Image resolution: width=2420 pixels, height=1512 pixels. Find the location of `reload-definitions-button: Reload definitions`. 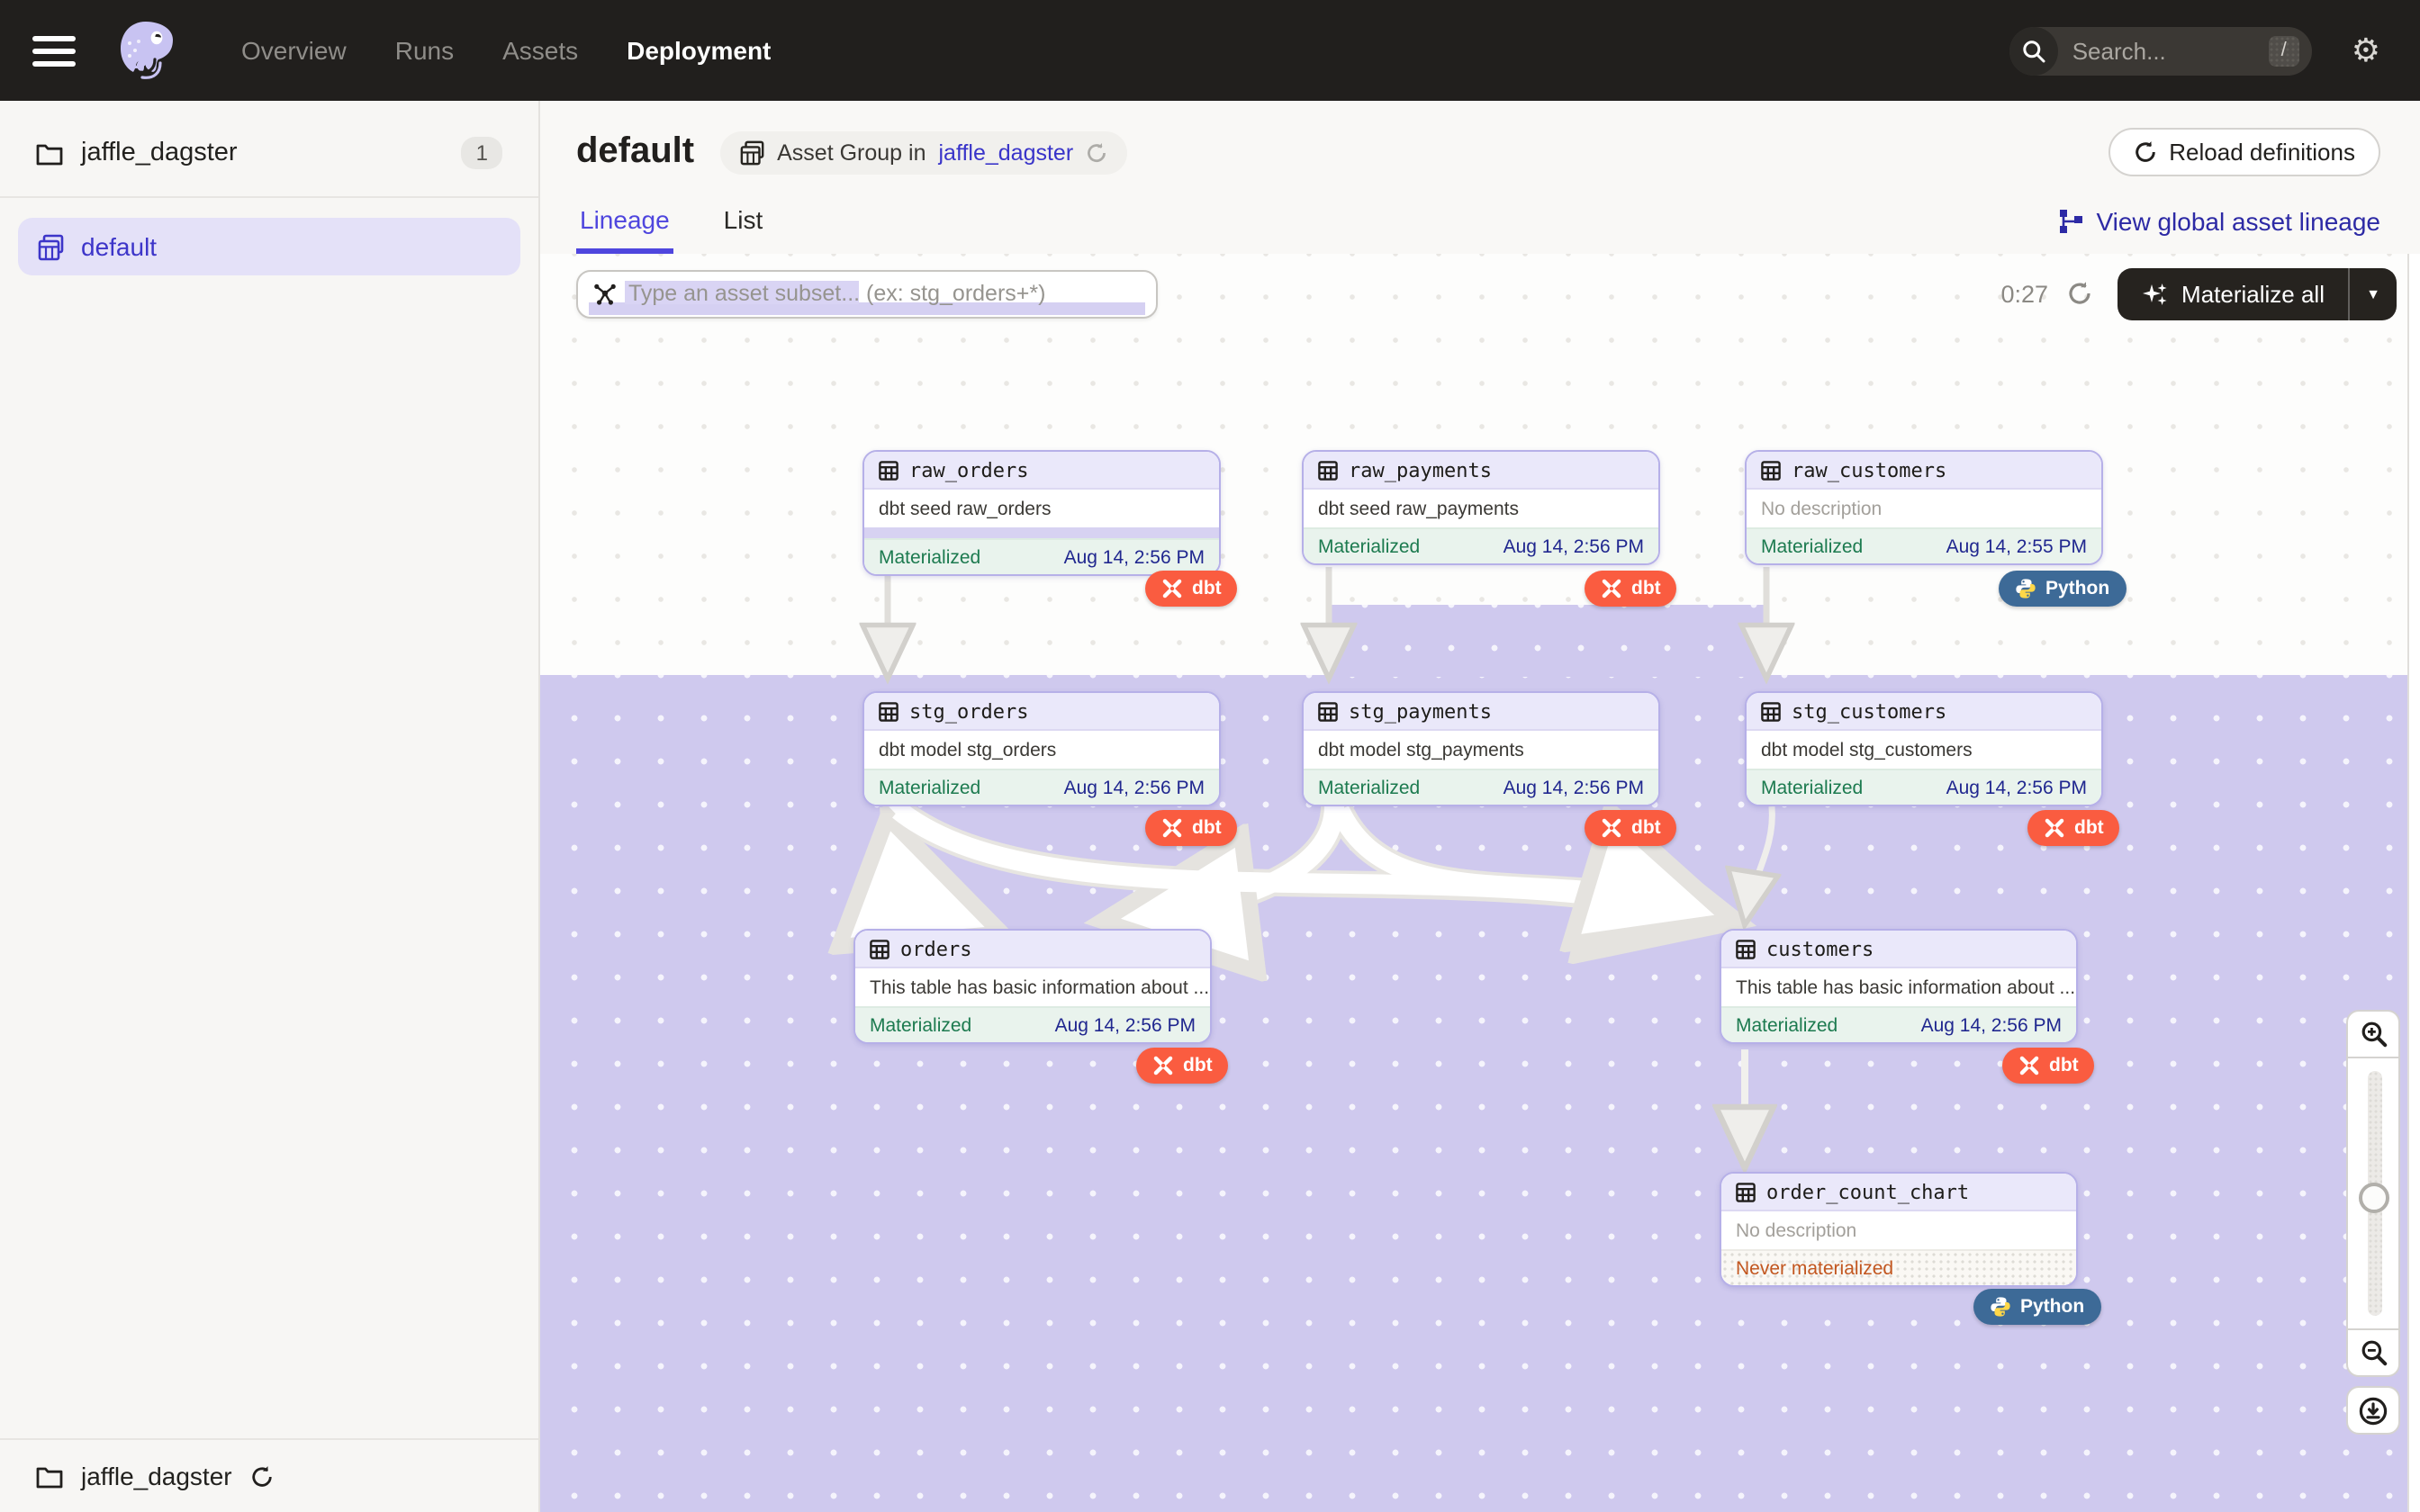

reload-definitions-button: Reload definitions is located at coordinates (2244, 152).